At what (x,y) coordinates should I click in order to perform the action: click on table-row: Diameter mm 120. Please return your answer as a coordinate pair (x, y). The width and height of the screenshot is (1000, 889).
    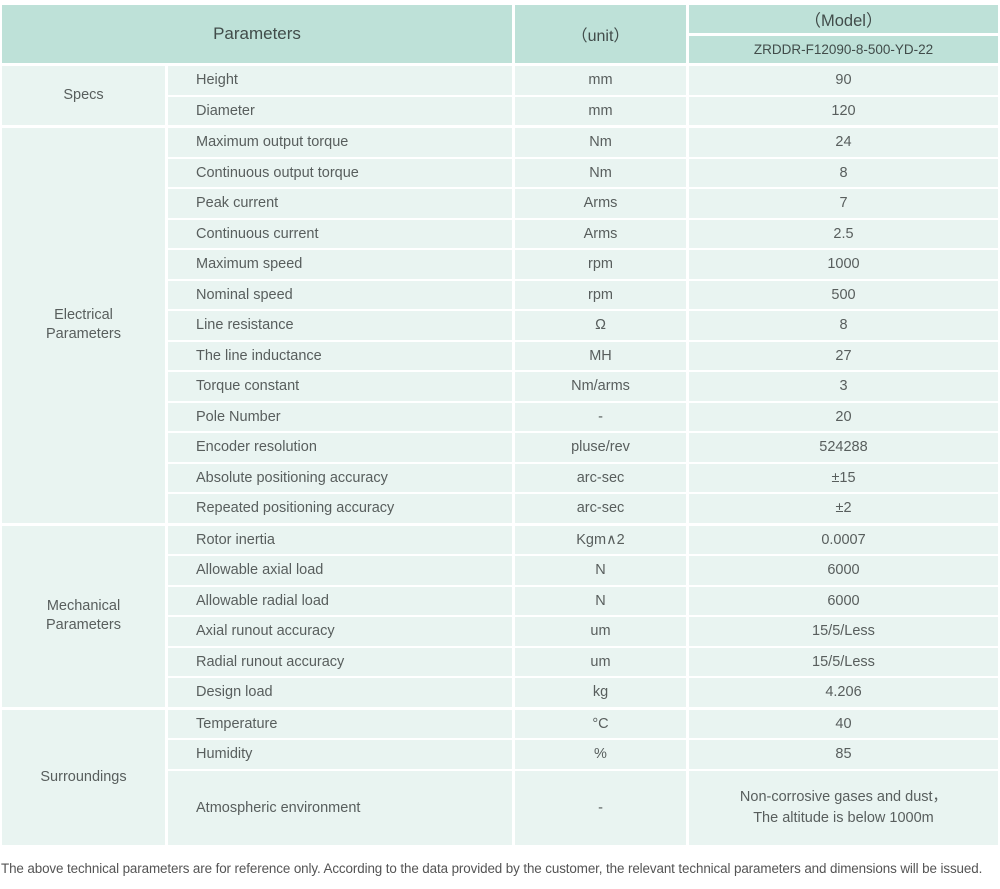
    Looking at the image, I should click on (583, 110).